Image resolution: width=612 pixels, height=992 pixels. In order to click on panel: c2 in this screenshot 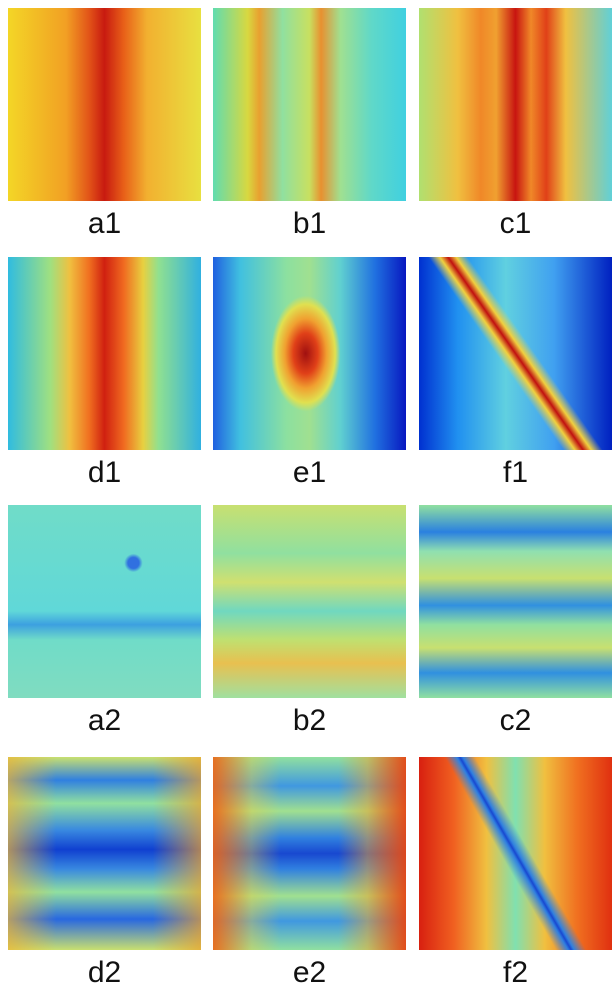, I will do `click(515, 621)`.